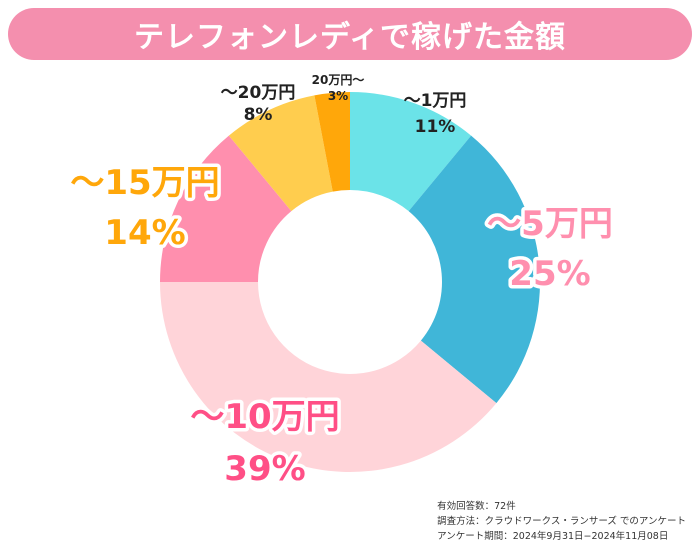 The width and height of the screenshot is (700, 550). I want to click on title-banner: テレフォンレディで稼げた金額, so click(350, 34).